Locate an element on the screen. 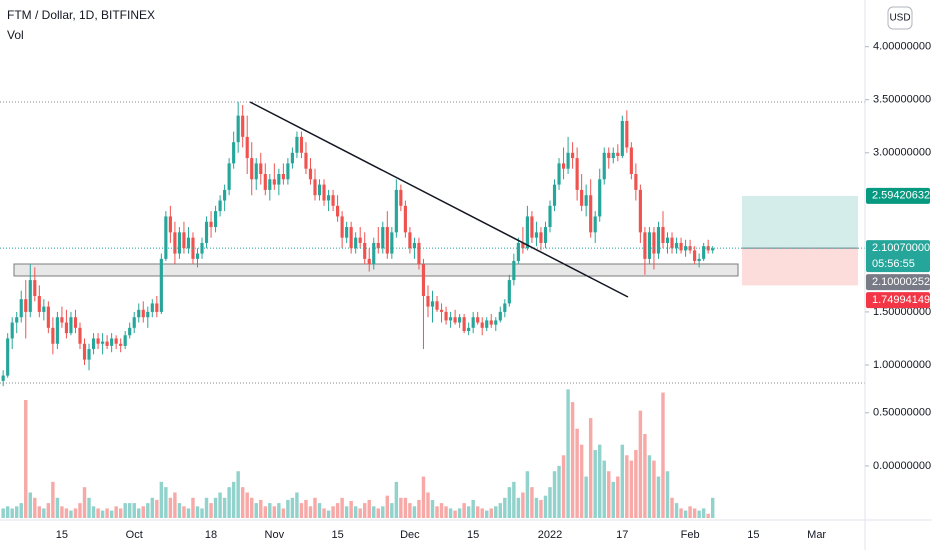 The image size is (932, 550). currency-button is located at coordinates (900, 18).